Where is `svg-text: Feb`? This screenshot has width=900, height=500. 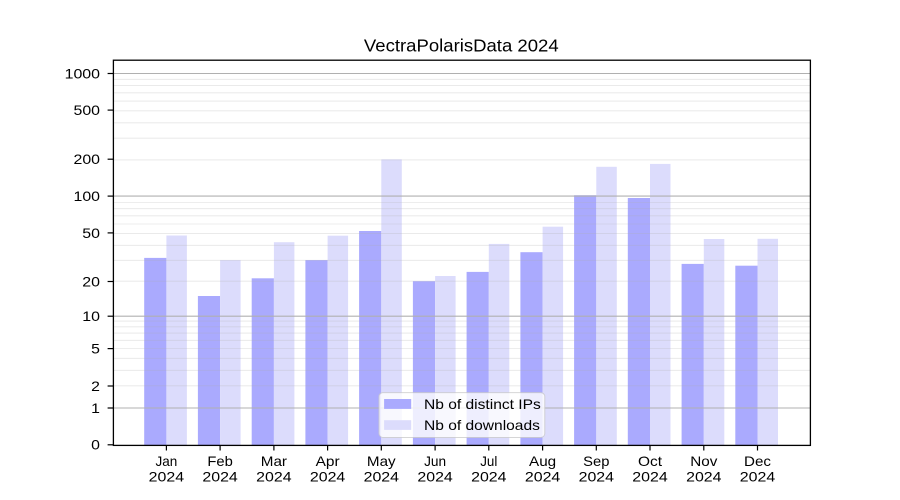 svg-text: Feb is located at coordinates (220, 461).